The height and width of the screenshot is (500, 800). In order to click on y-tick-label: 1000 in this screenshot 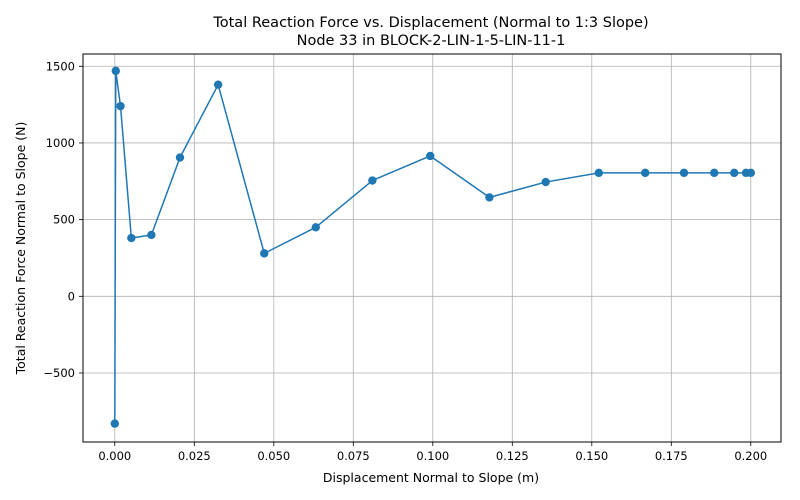, I will do `click(60, 143)`.